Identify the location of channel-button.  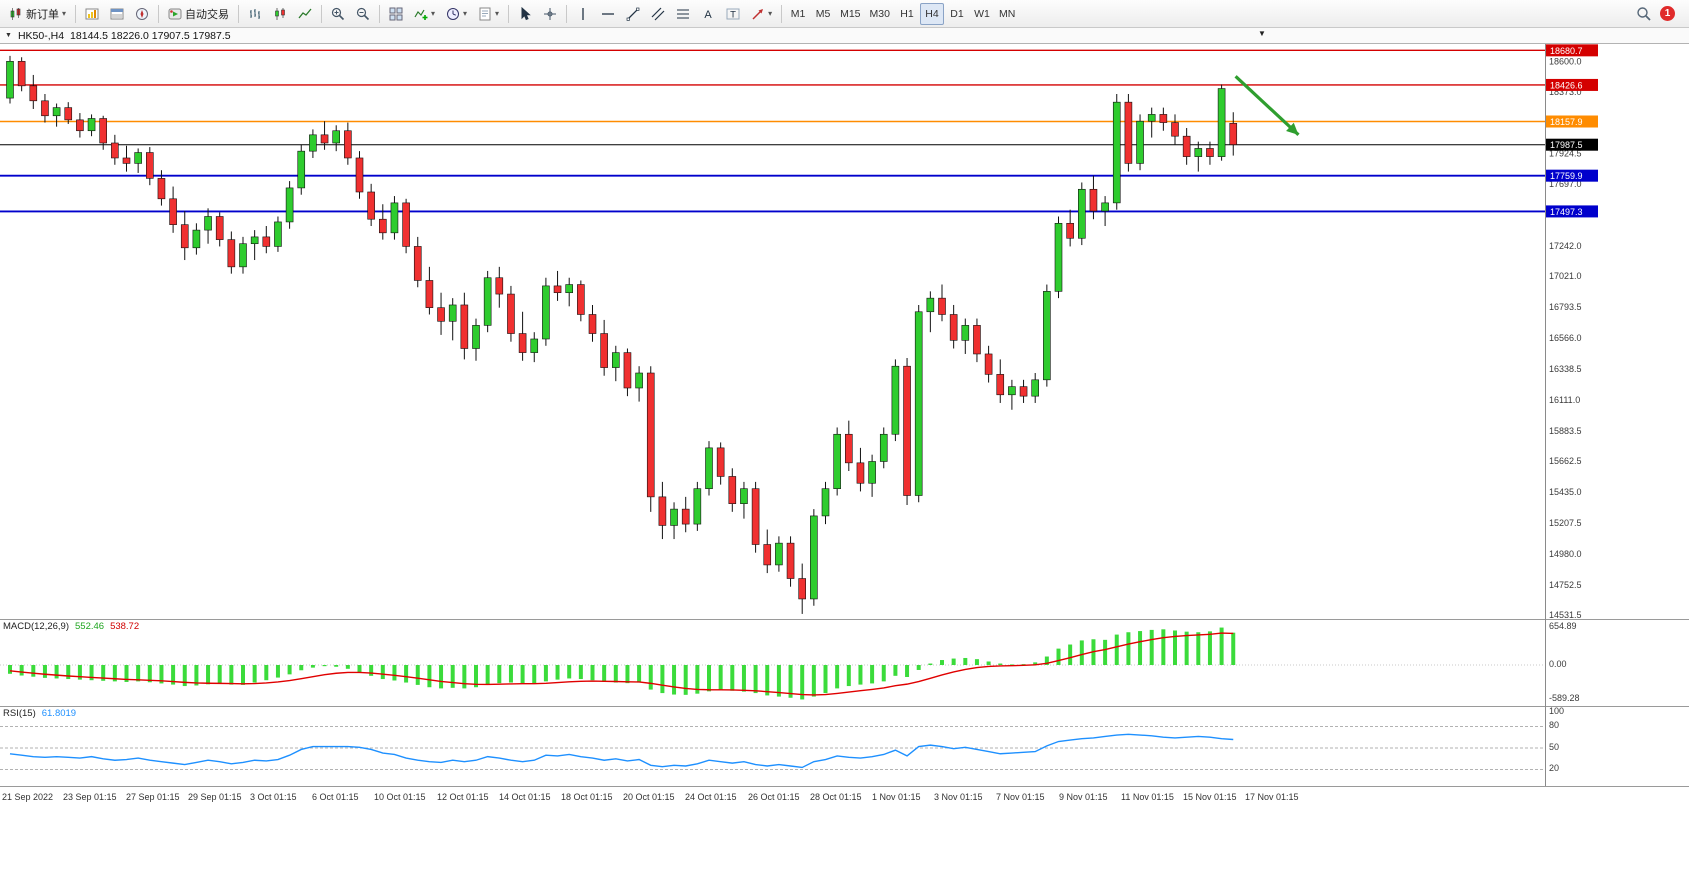
(658, 14).